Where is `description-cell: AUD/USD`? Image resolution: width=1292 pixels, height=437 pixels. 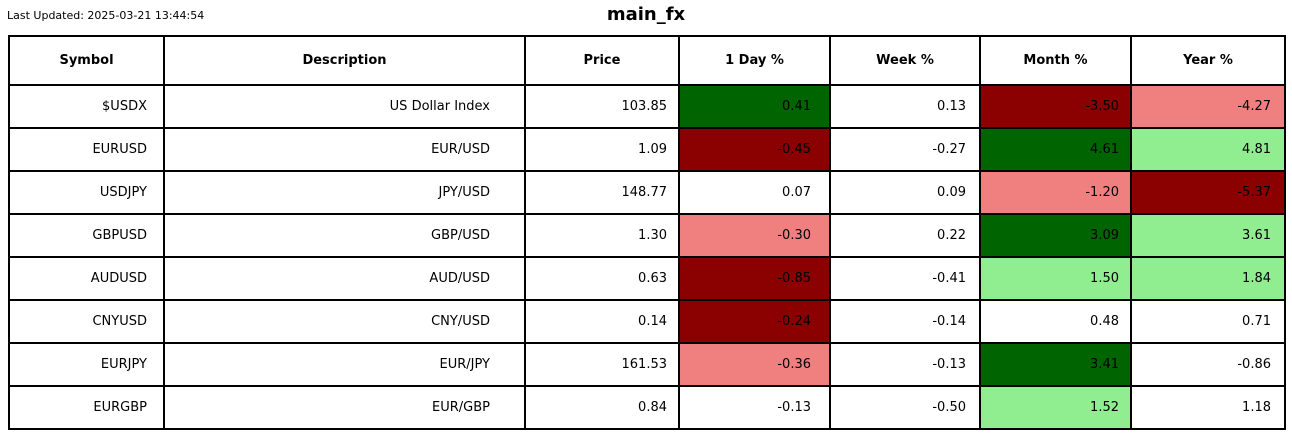 description-cell: AUD/USD is located at coordinates (344, 278).